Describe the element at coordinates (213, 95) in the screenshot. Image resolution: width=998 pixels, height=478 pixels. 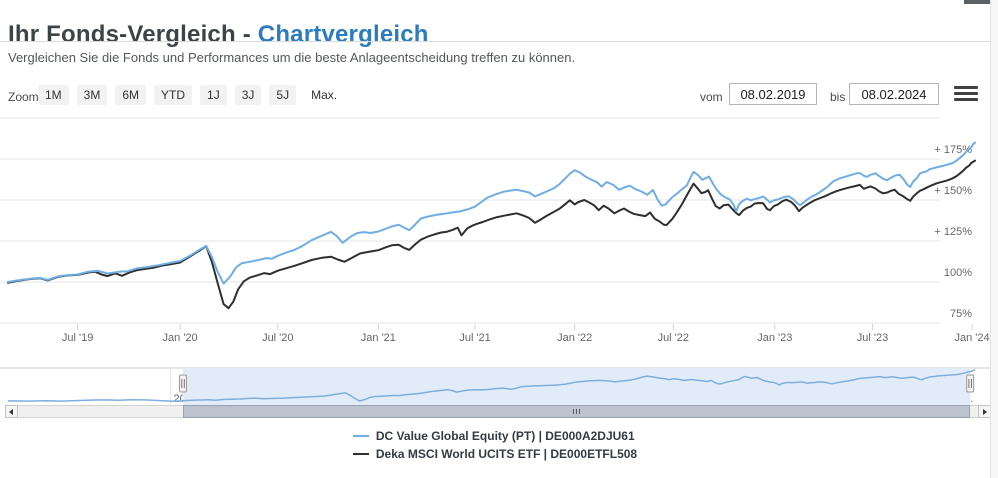
I see `range-button-1j: 1J` at that location.